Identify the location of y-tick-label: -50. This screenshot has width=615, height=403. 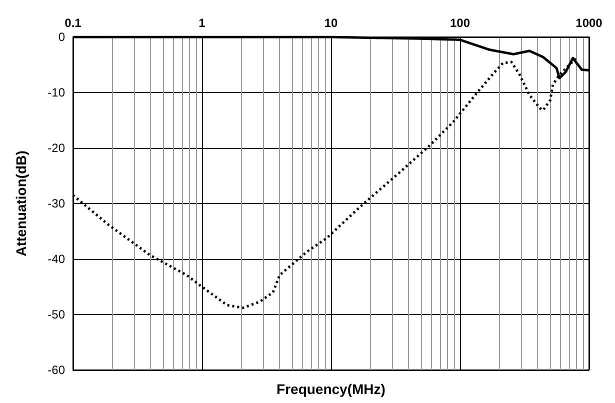
(57, 315).